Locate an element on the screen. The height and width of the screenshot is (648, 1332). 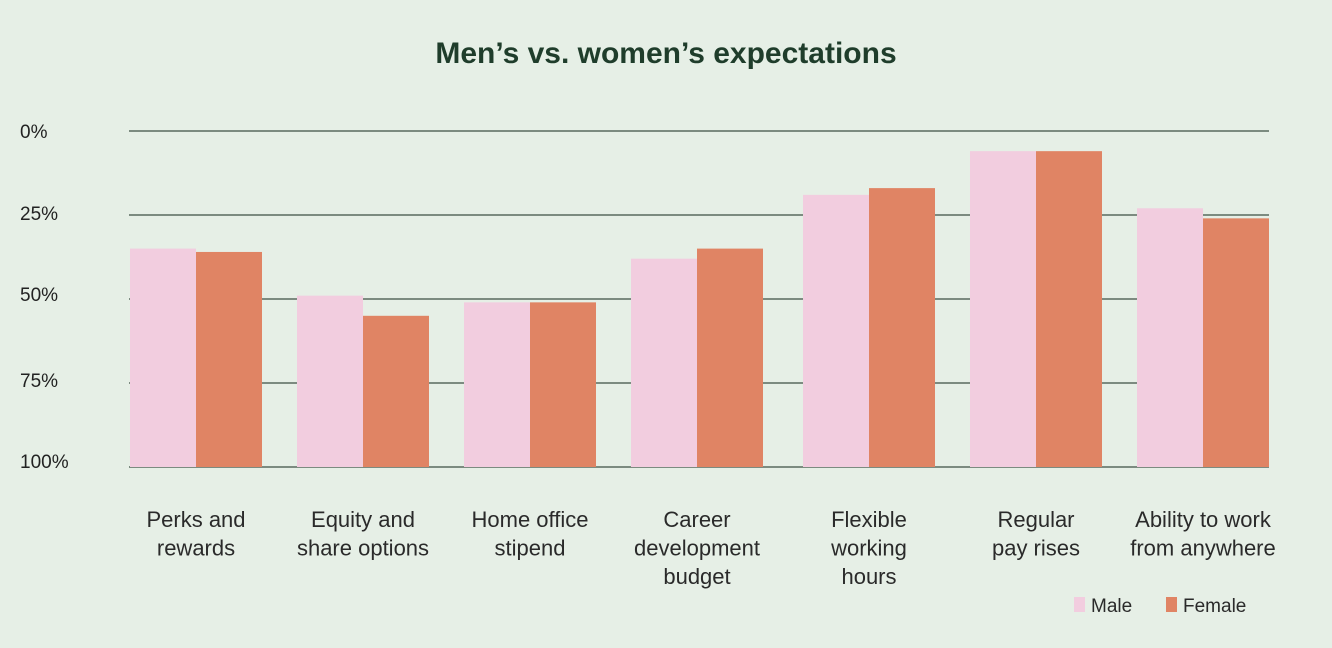
x-category-label: Ability to work from anywhere is located at coordinates (1203, 534).